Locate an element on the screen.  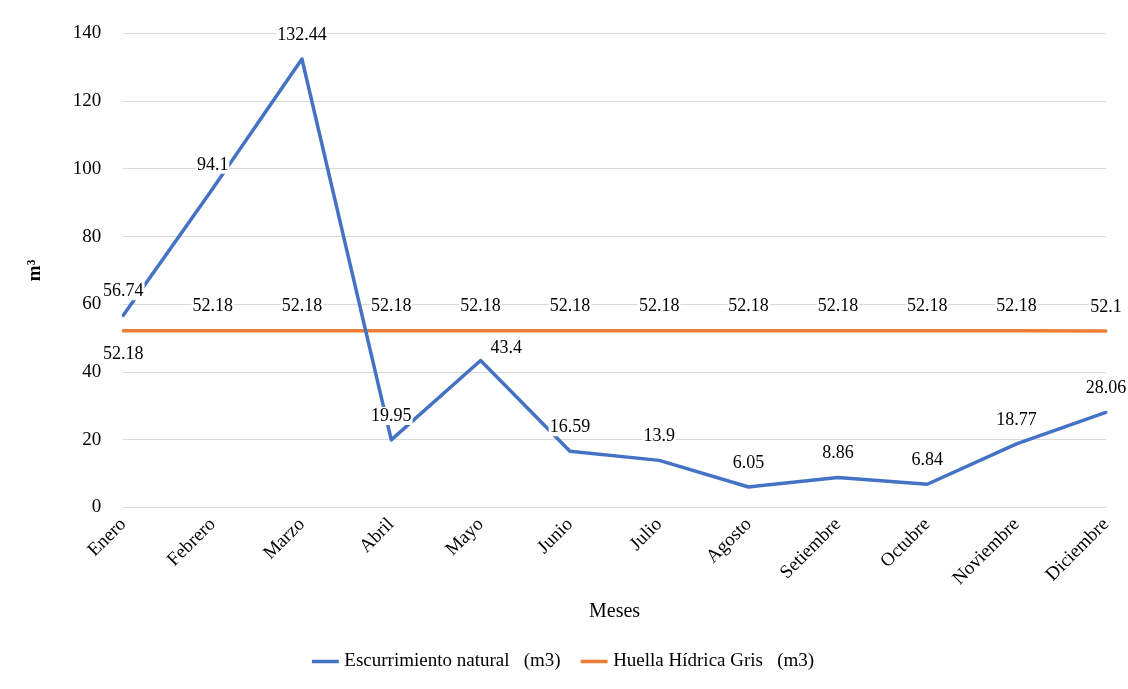
data-label: 8.86 is located at coordinates (838, 452).